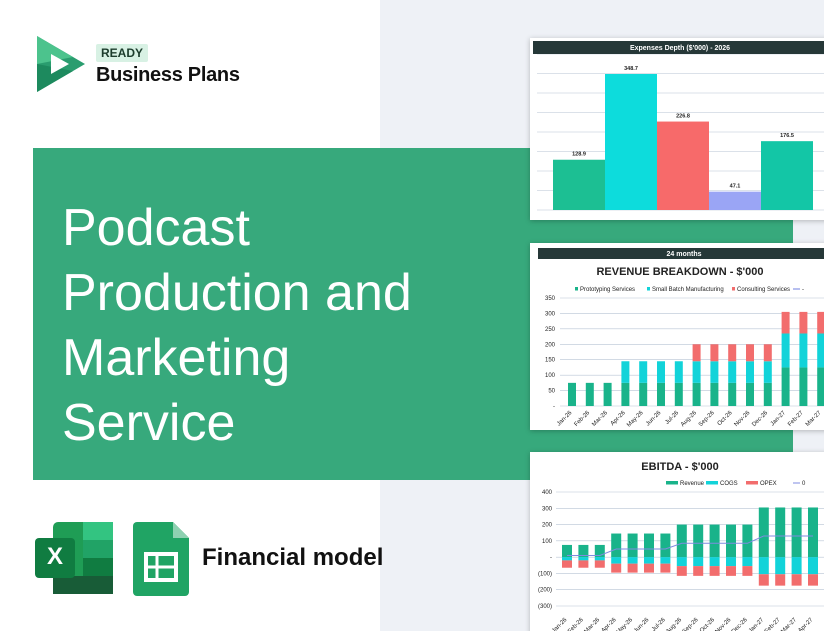 The height and width of the screenshot is (631, 824). I want to click on svg-text: X, so click(55, 556).